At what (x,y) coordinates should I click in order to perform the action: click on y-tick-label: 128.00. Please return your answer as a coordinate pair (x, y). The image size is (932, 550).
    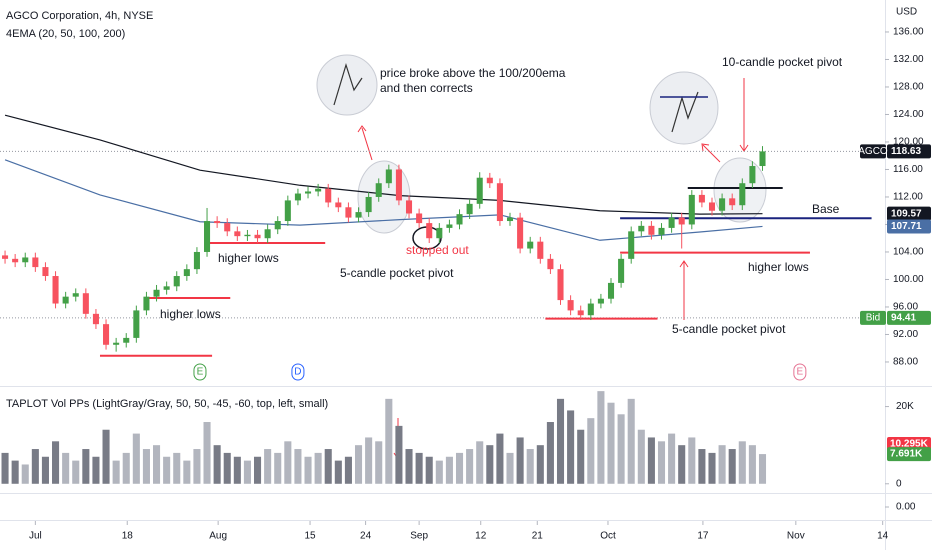
    Looking at the image, I should click on (908, 87).